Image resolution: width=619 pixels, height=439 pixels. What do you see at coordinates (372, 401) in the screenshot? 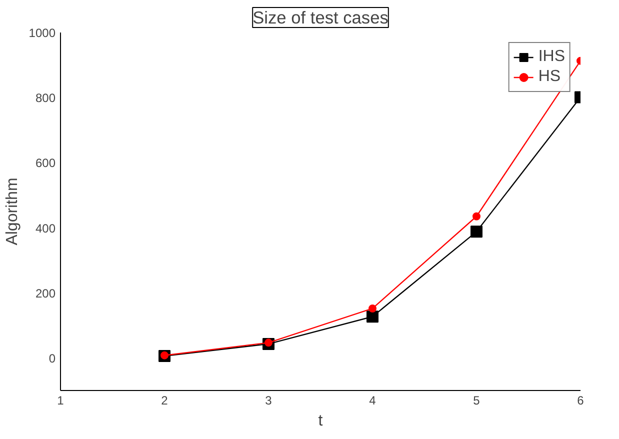
I see `x-tick-label: 4` at bounding box center [372, 401].